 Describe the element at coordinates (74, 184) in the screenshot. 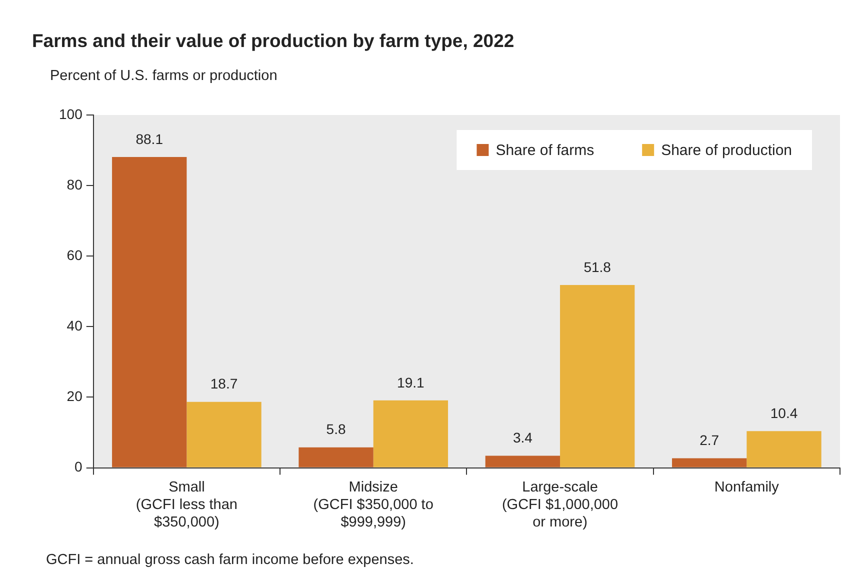

I see `y-tick-label: 80` at that location.